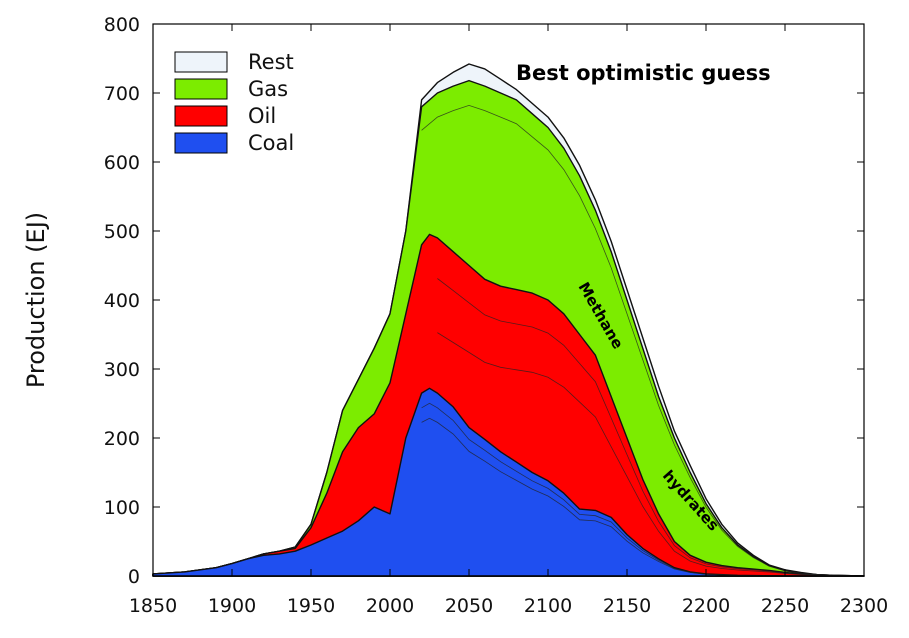  I want to click on x-tick-label: 2150, so click(627, 606).